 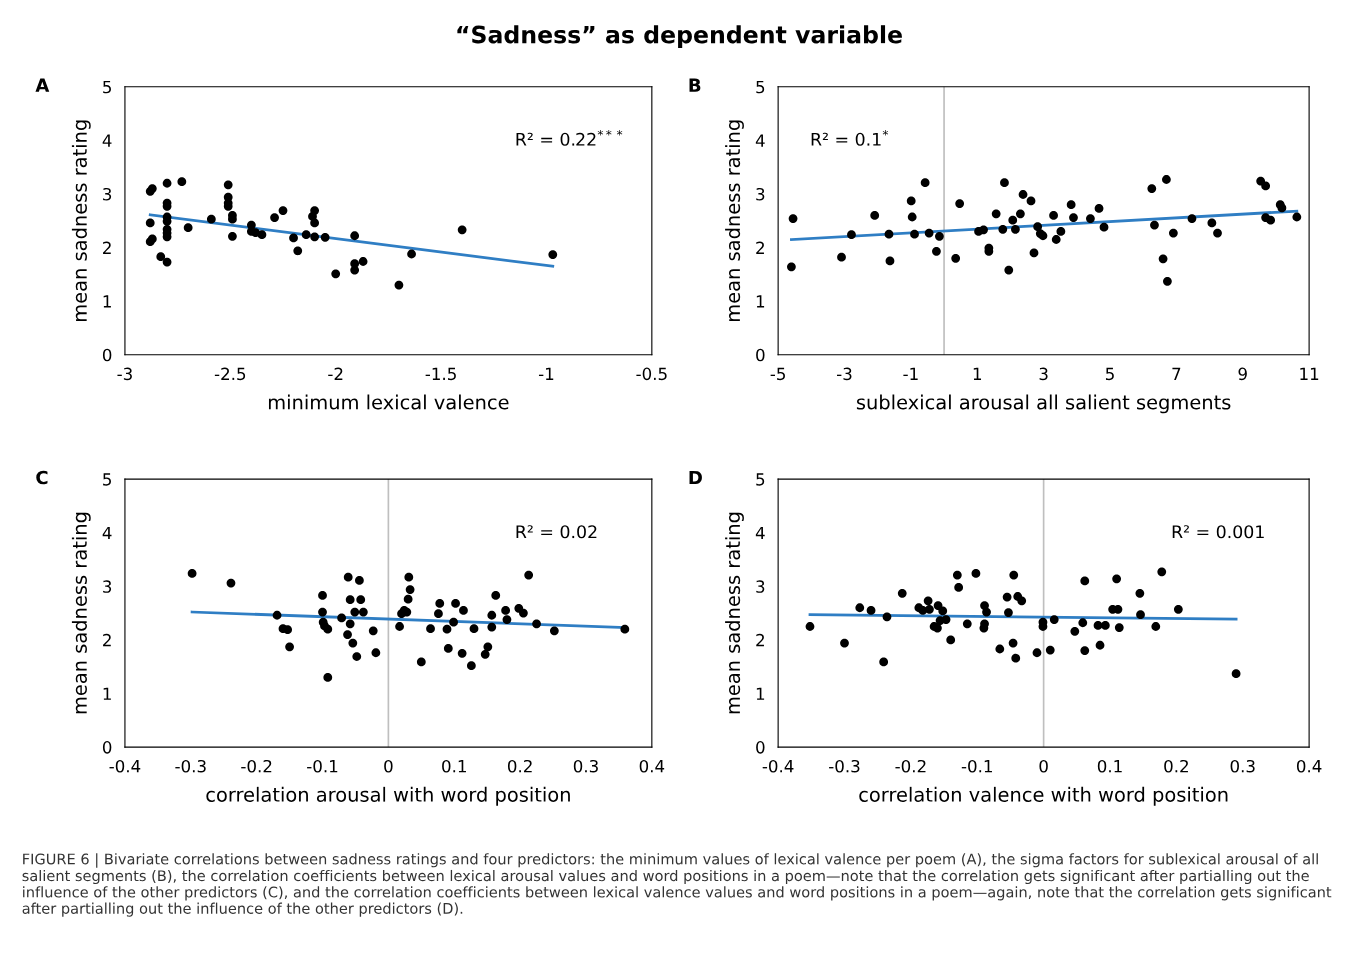 What do you see at coordinates (388, 402) in the screenshot?
I see `x-axis-title: minimum lexical valence` at bounding box center [388, 402].